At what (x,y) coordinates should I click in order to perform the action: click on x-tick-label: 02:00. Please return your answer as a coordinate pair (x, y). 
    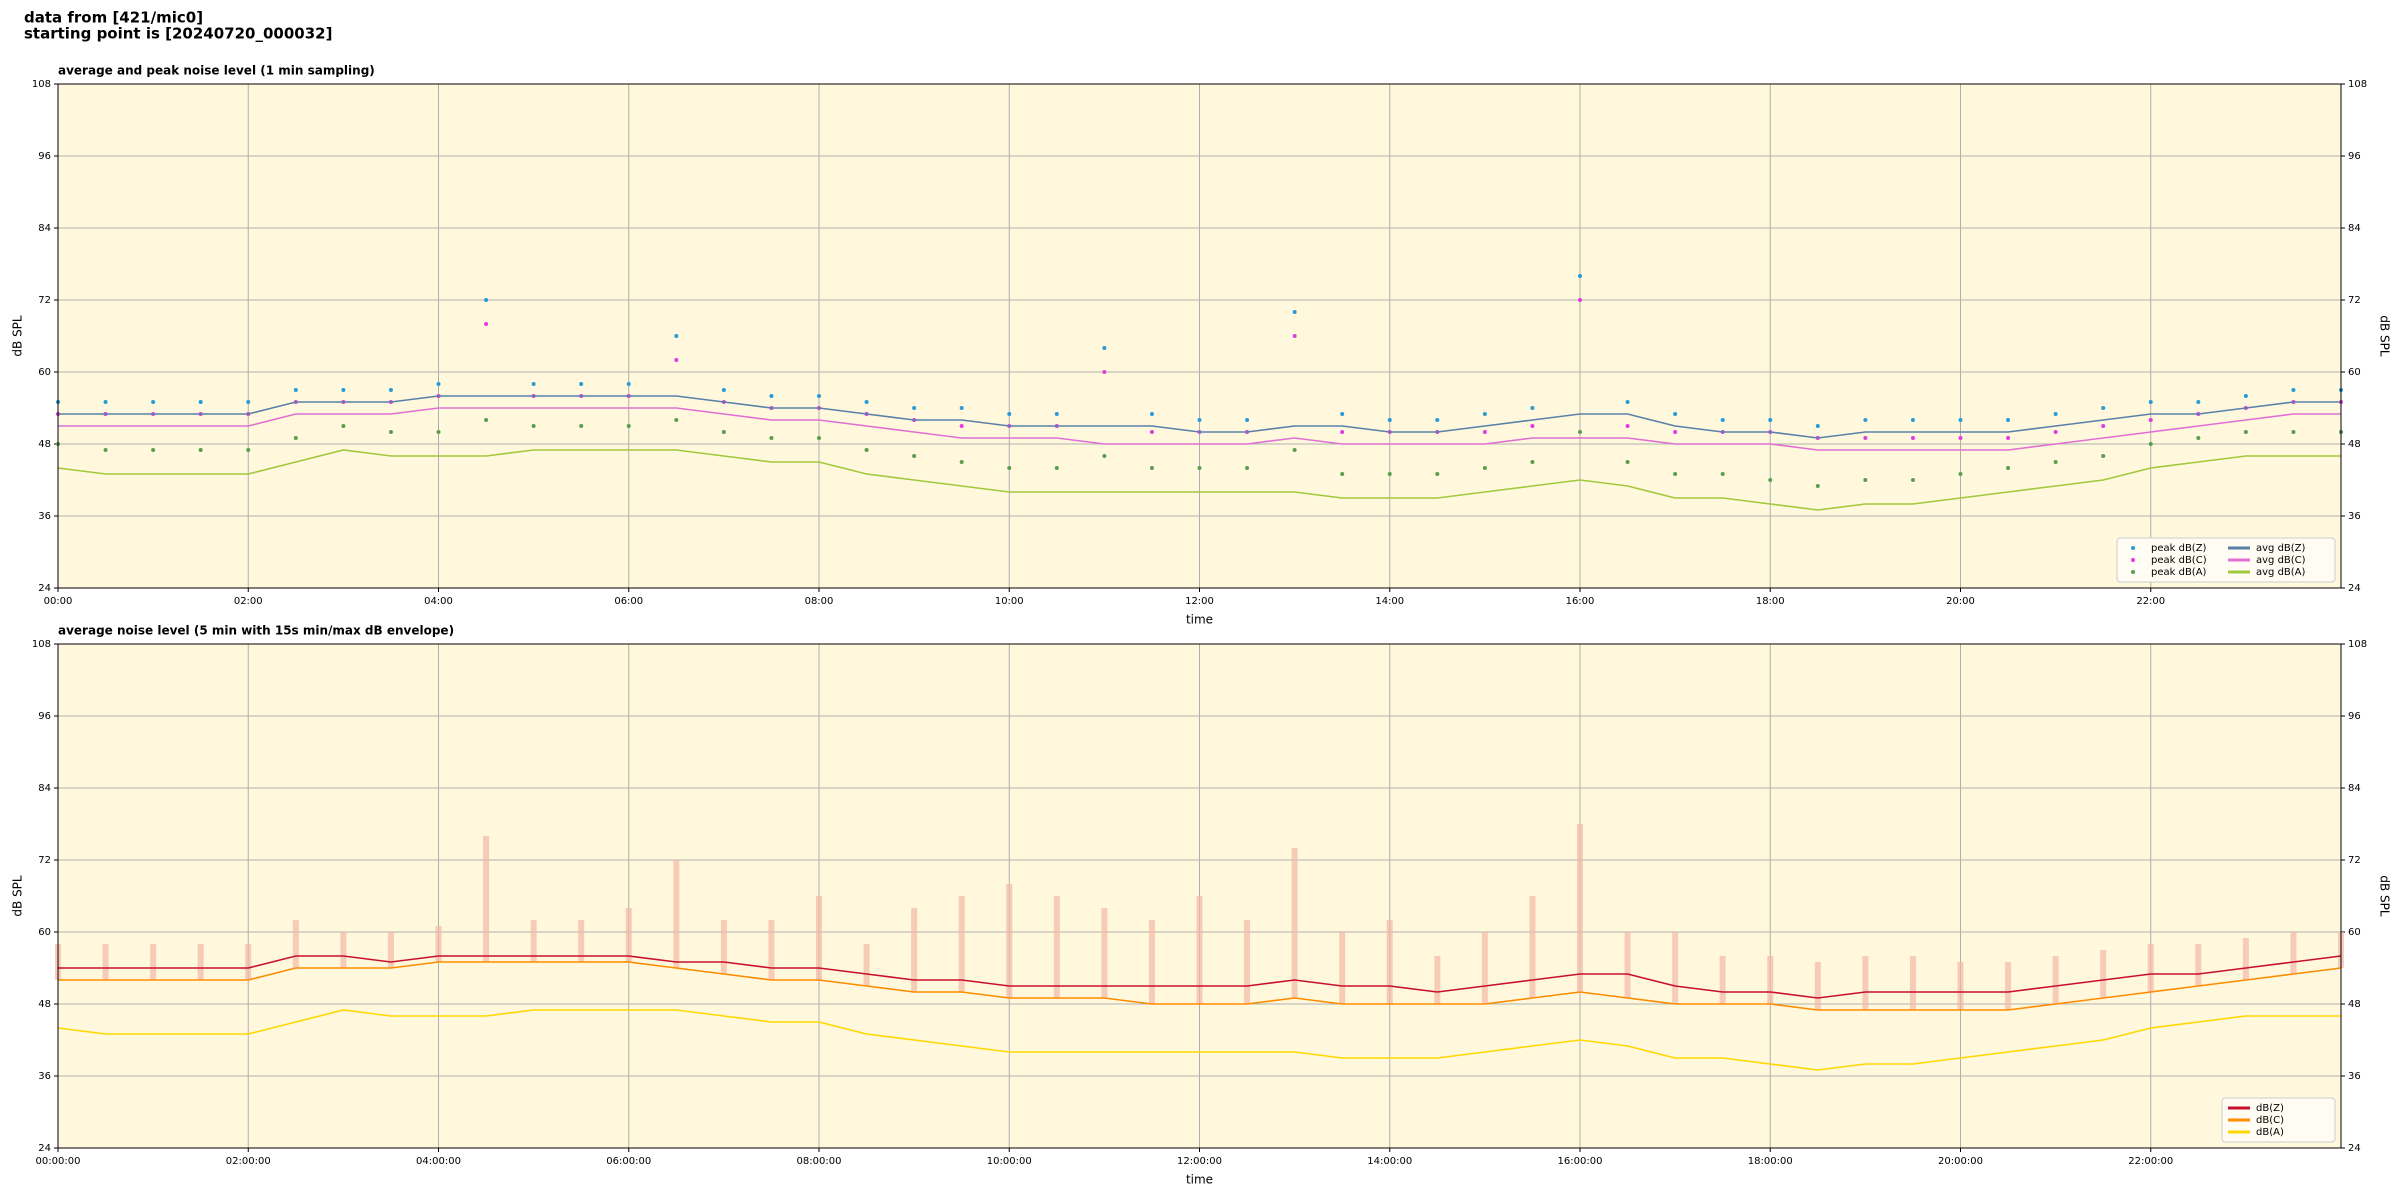
    Looking at the image, I should click on (248, 601).